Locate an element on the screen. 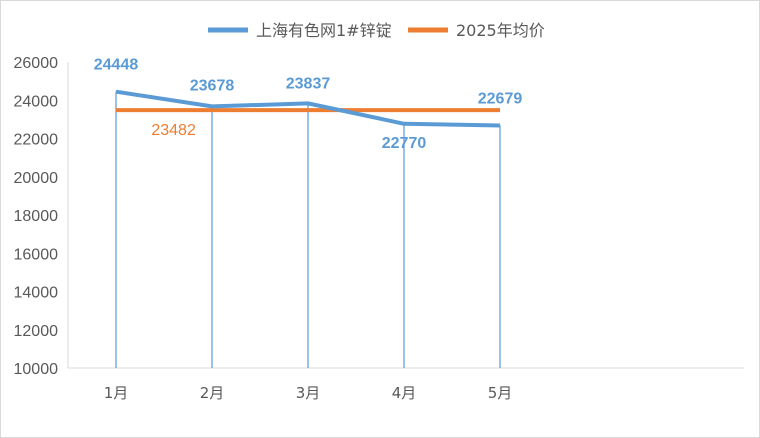 This screenshot has width=760, height=438. y-tick-label: 14000 is located at coordinates (36, 293).